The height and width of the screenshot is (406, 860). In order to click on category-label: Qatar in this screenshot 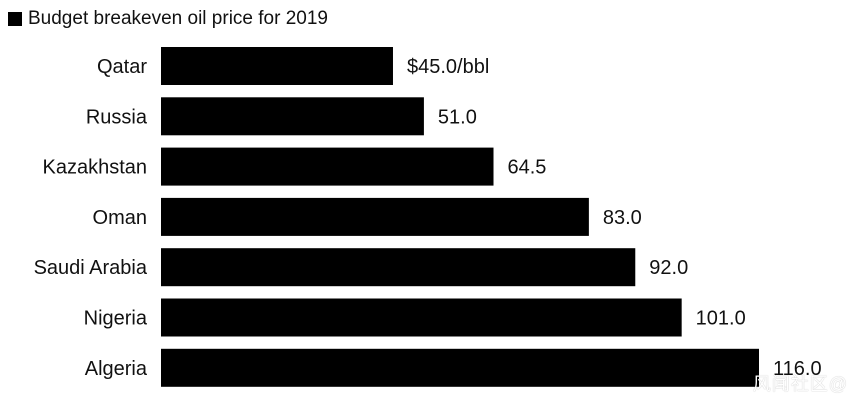, I will do `click(122, 67)`.